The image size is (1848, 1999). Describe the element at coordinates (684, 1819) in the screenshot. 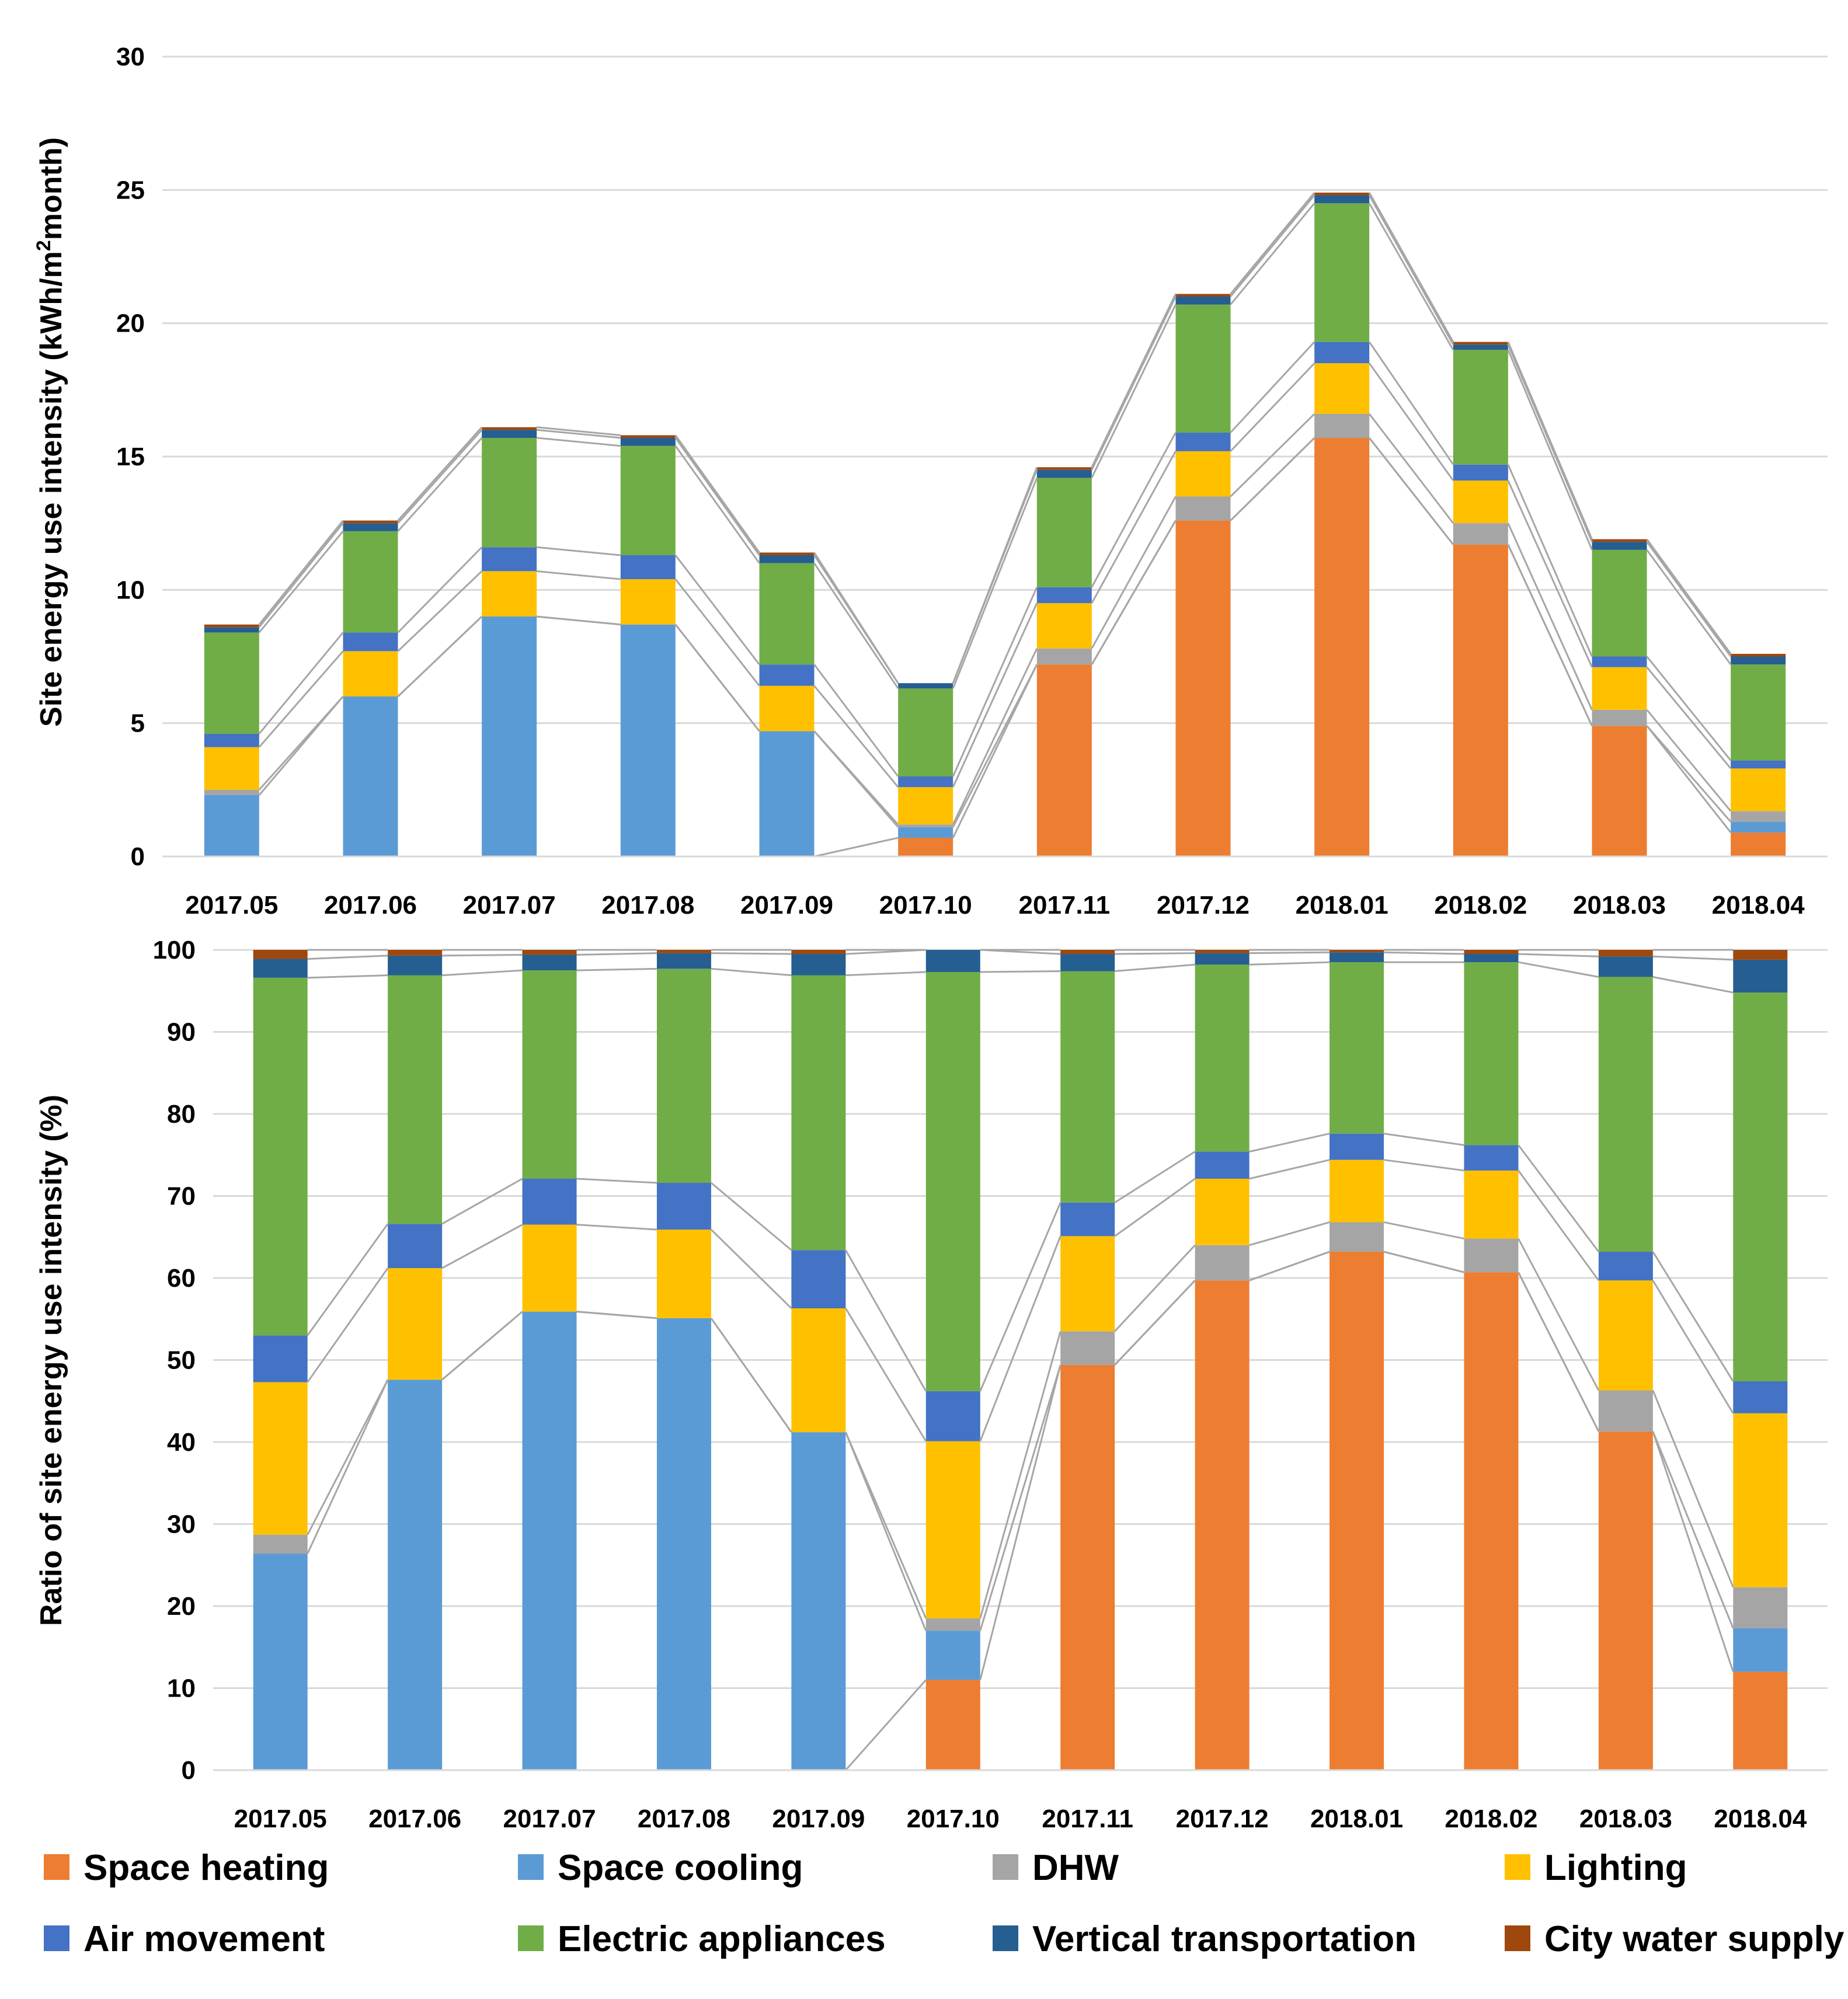

I see `bottom-x-tick-label: 2017.08` at that location.